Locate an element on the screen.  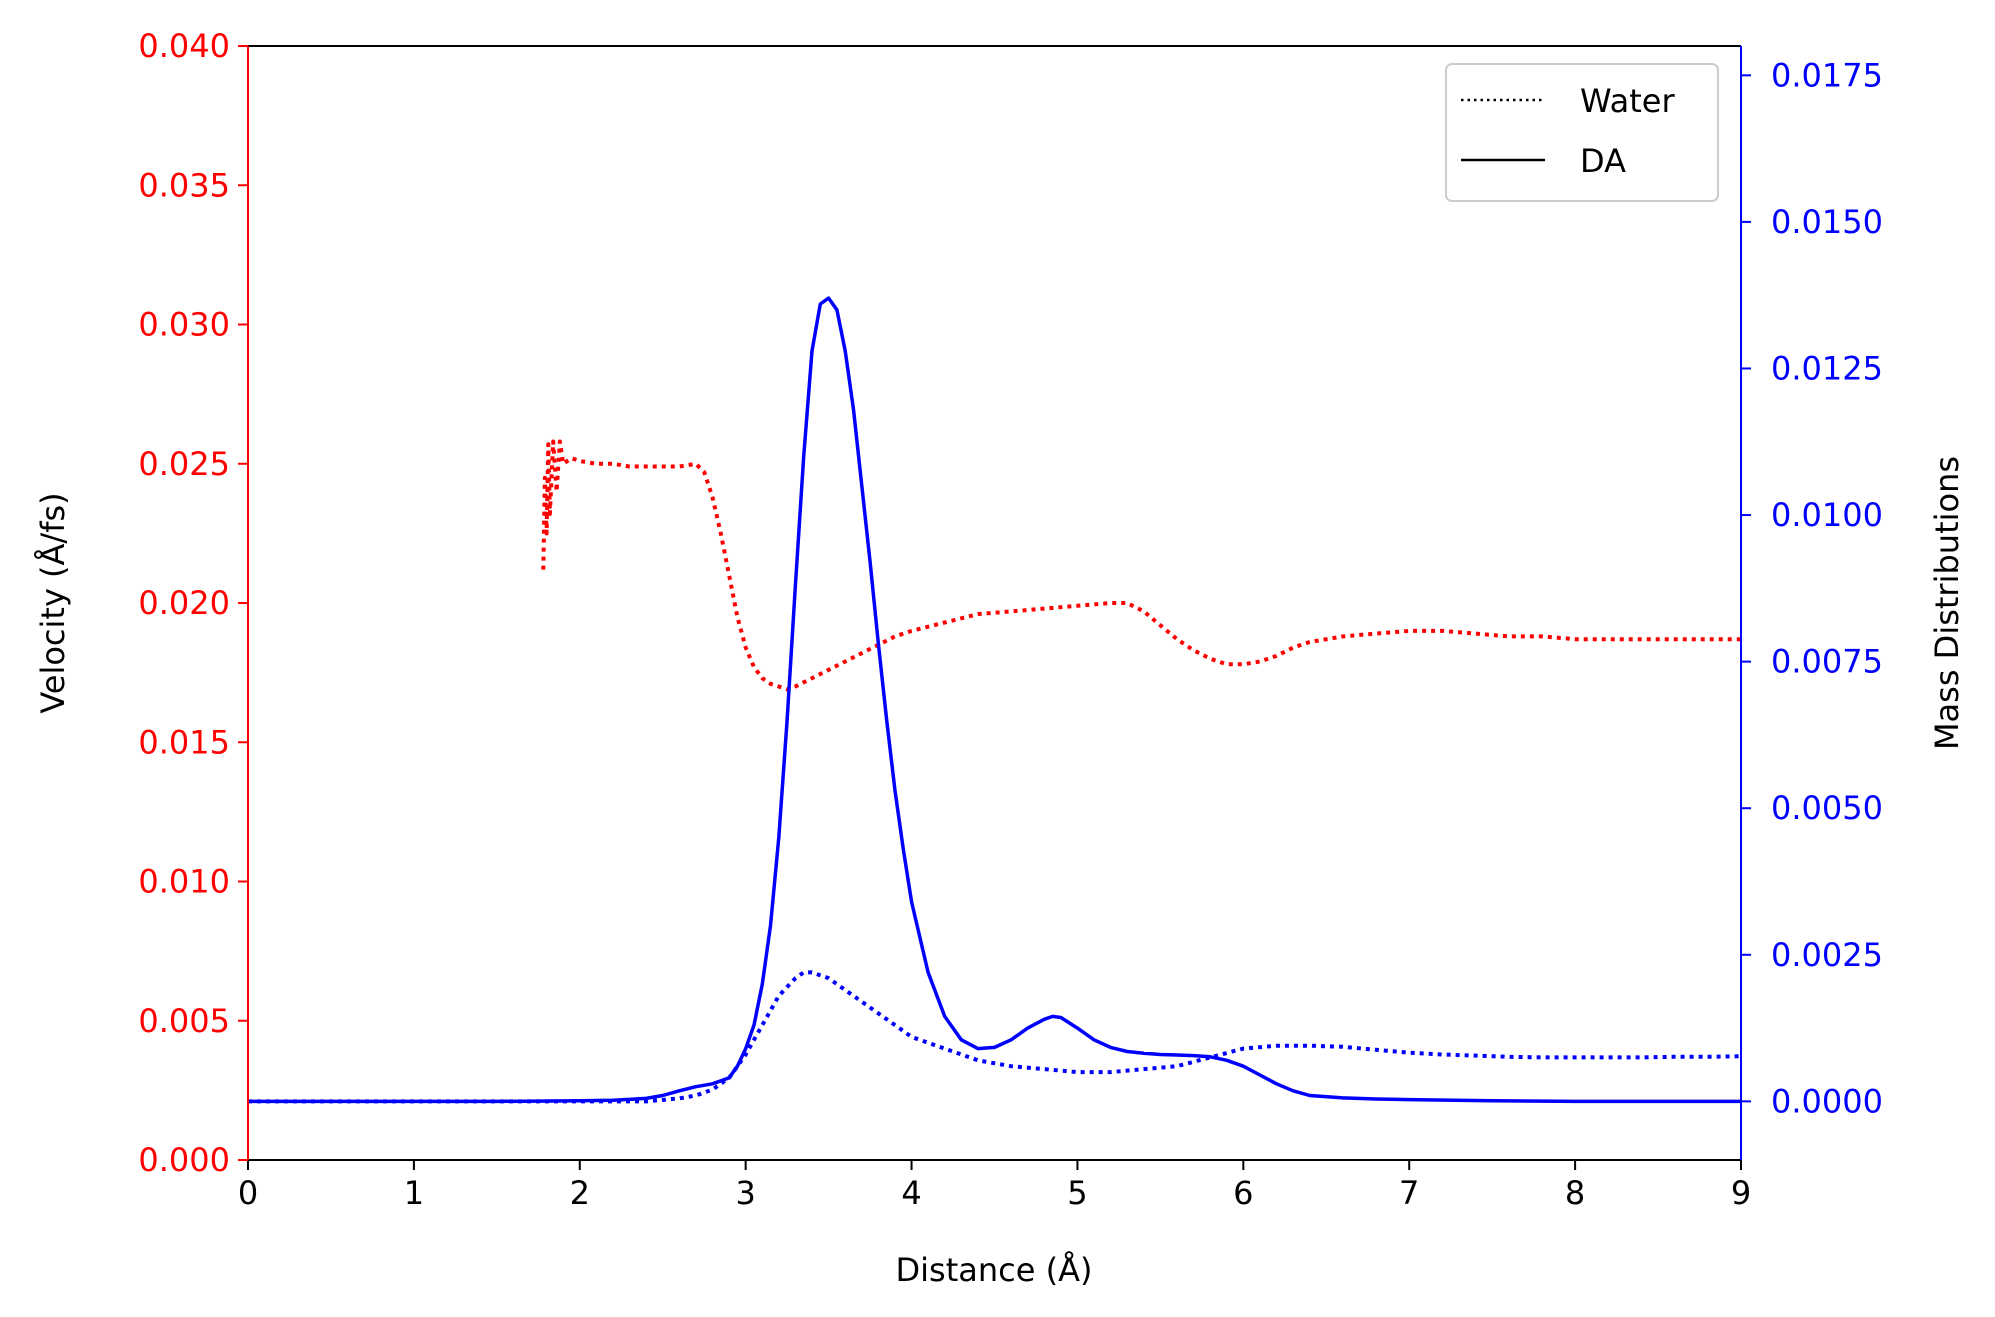
y-left-axis-title: Velocity (Å/fs) is located at coordinates (53, 602).